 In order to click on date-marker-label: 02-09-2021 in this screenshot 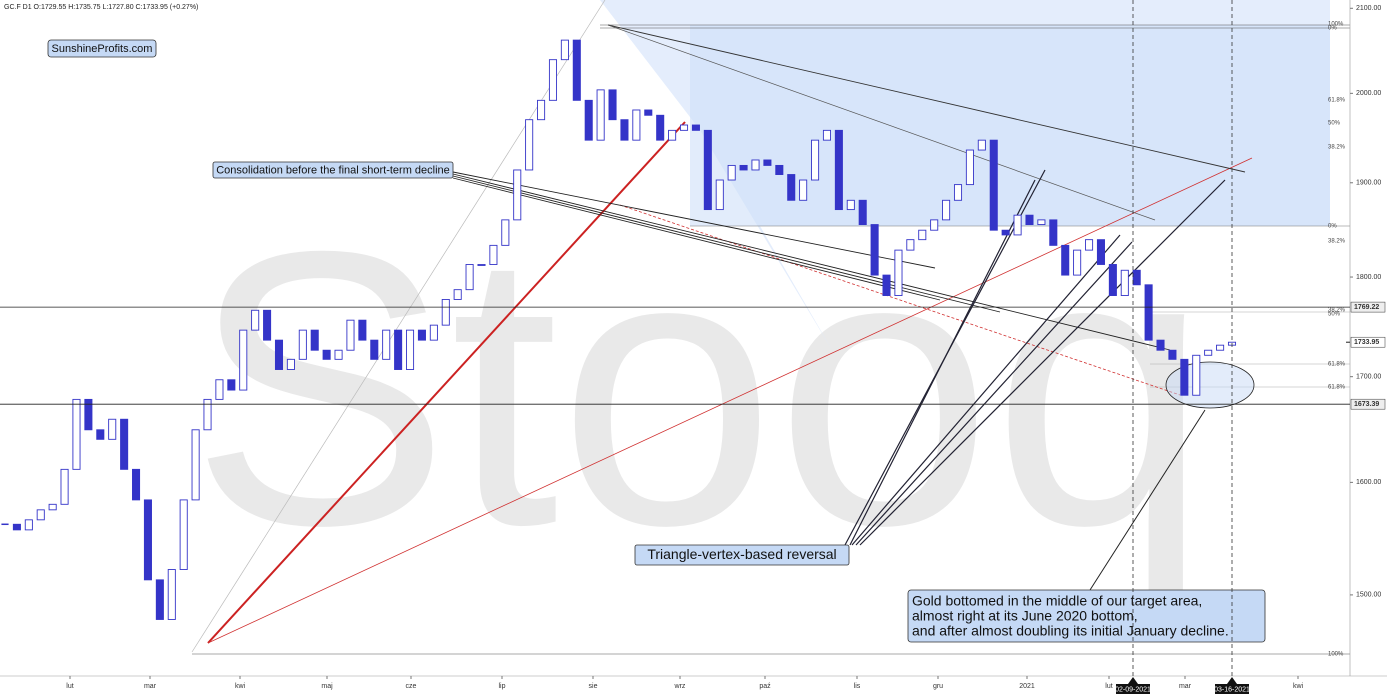, I will do `click(1133, 689)`.